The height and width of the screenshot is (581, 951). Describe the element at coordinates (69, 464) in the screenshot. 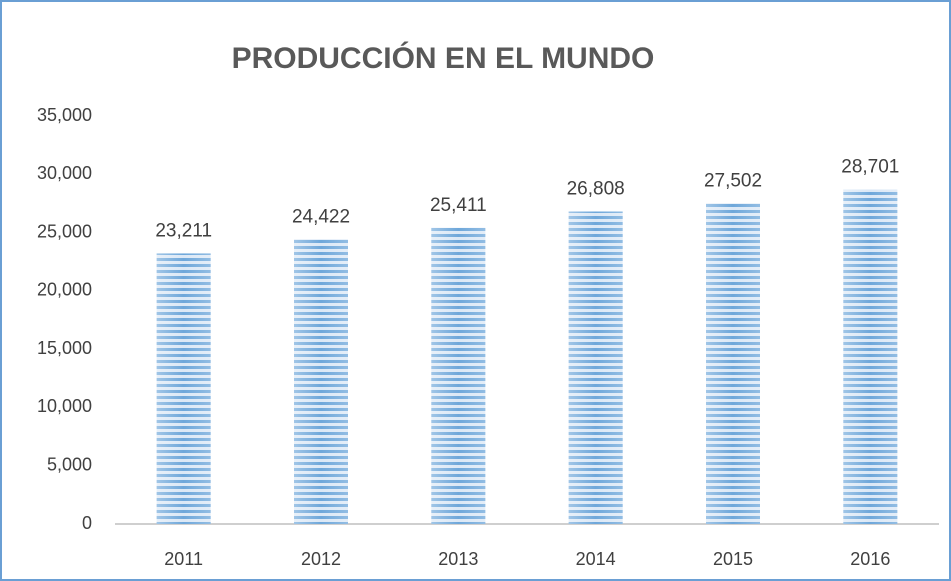

I see `y-tick-label: 5,000` at that location.